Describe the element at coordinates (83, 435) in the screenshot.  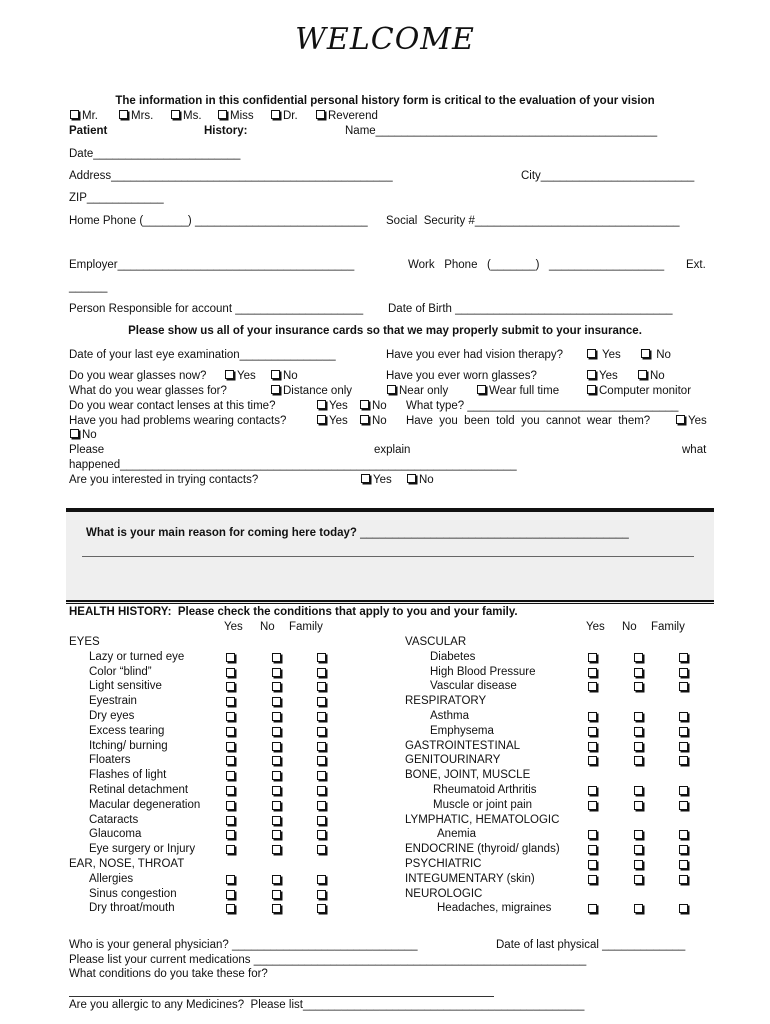
I see `told-cannot-no: No` at that location.